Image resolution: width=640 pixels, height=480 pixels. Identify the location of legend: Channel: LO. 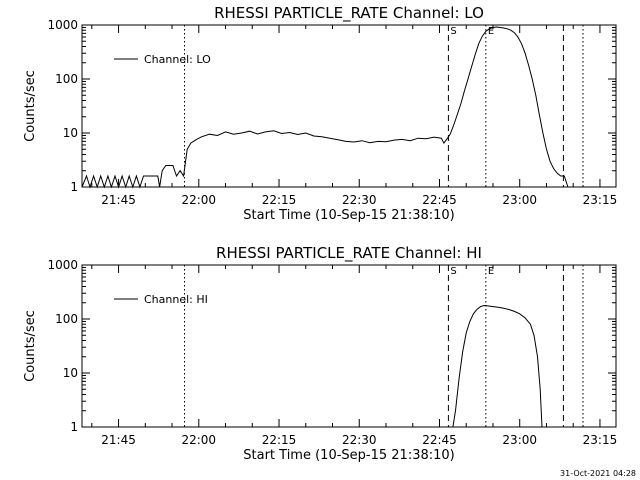
(162, 59).